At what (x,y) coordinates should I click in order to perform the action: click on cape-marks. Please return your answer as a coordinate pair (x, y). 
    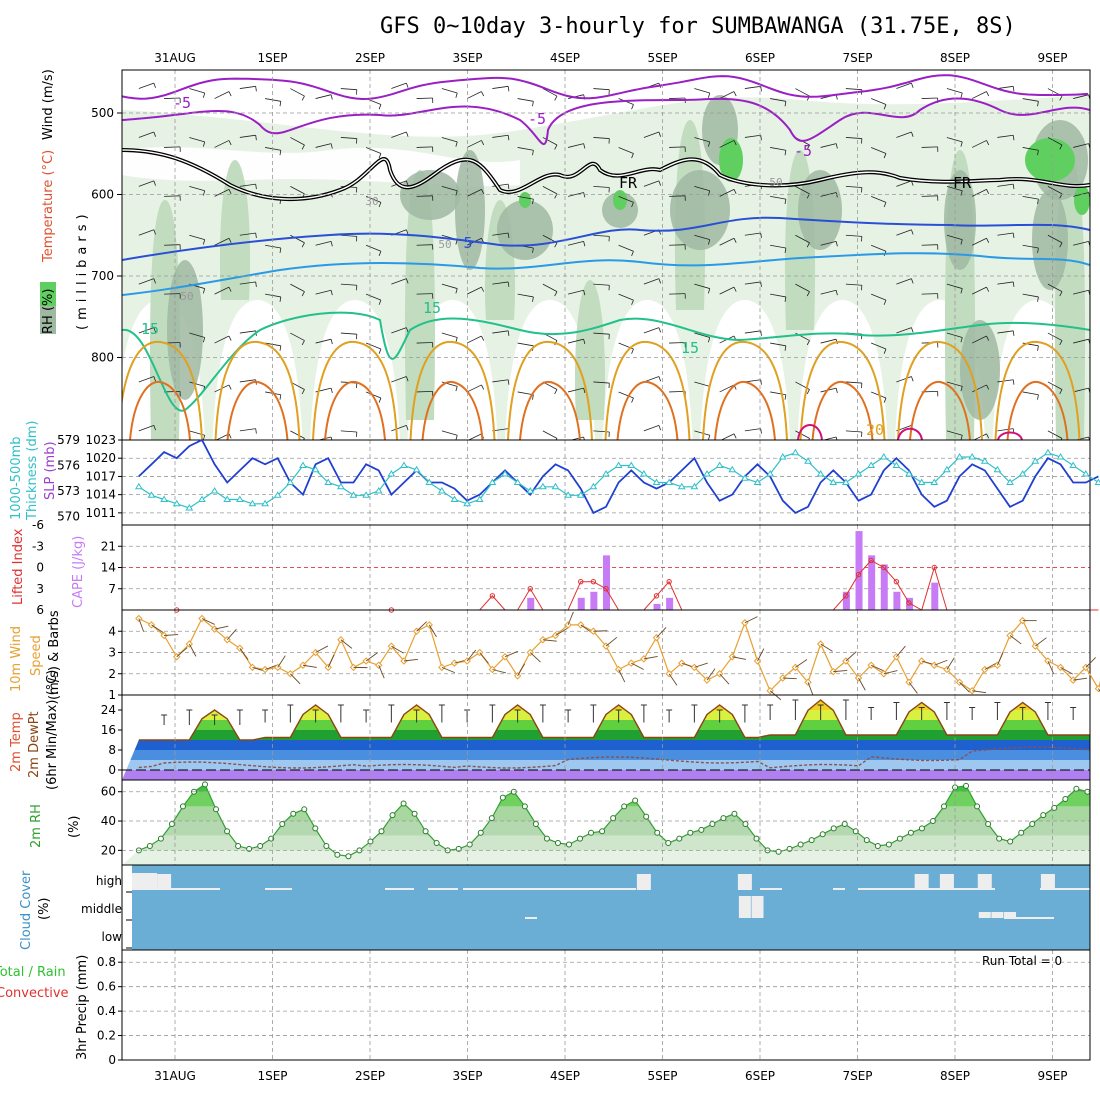
    Looking at the image, I should click on (618, 572).